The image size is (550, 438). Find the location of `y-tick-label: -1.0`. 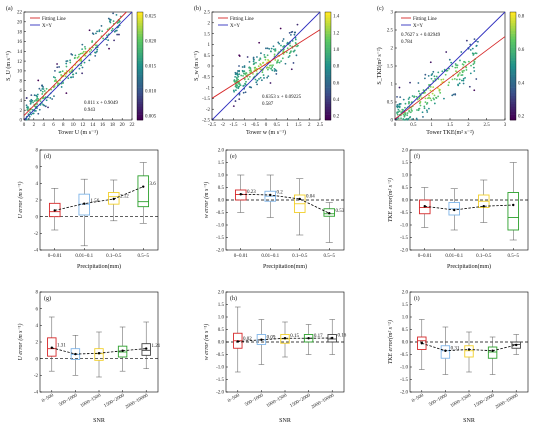

y-tick-label: -1.0 is located at coordinates (220, 226).